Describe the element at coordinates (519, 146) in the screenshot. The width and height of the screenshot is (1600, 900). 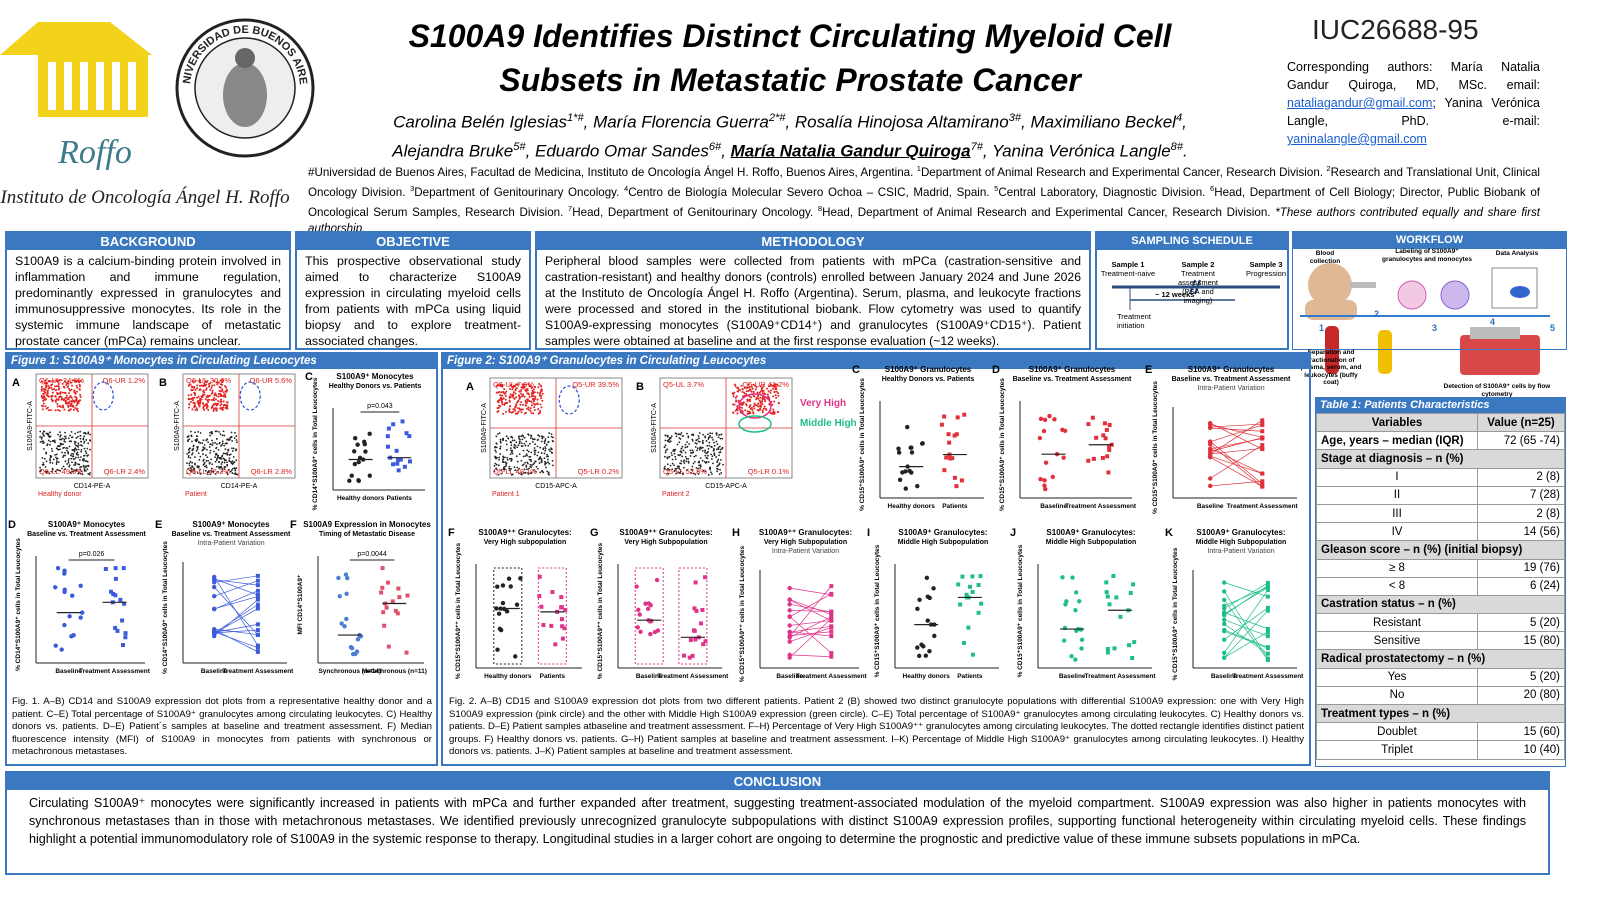
I see `text-run: 5#` at that location.